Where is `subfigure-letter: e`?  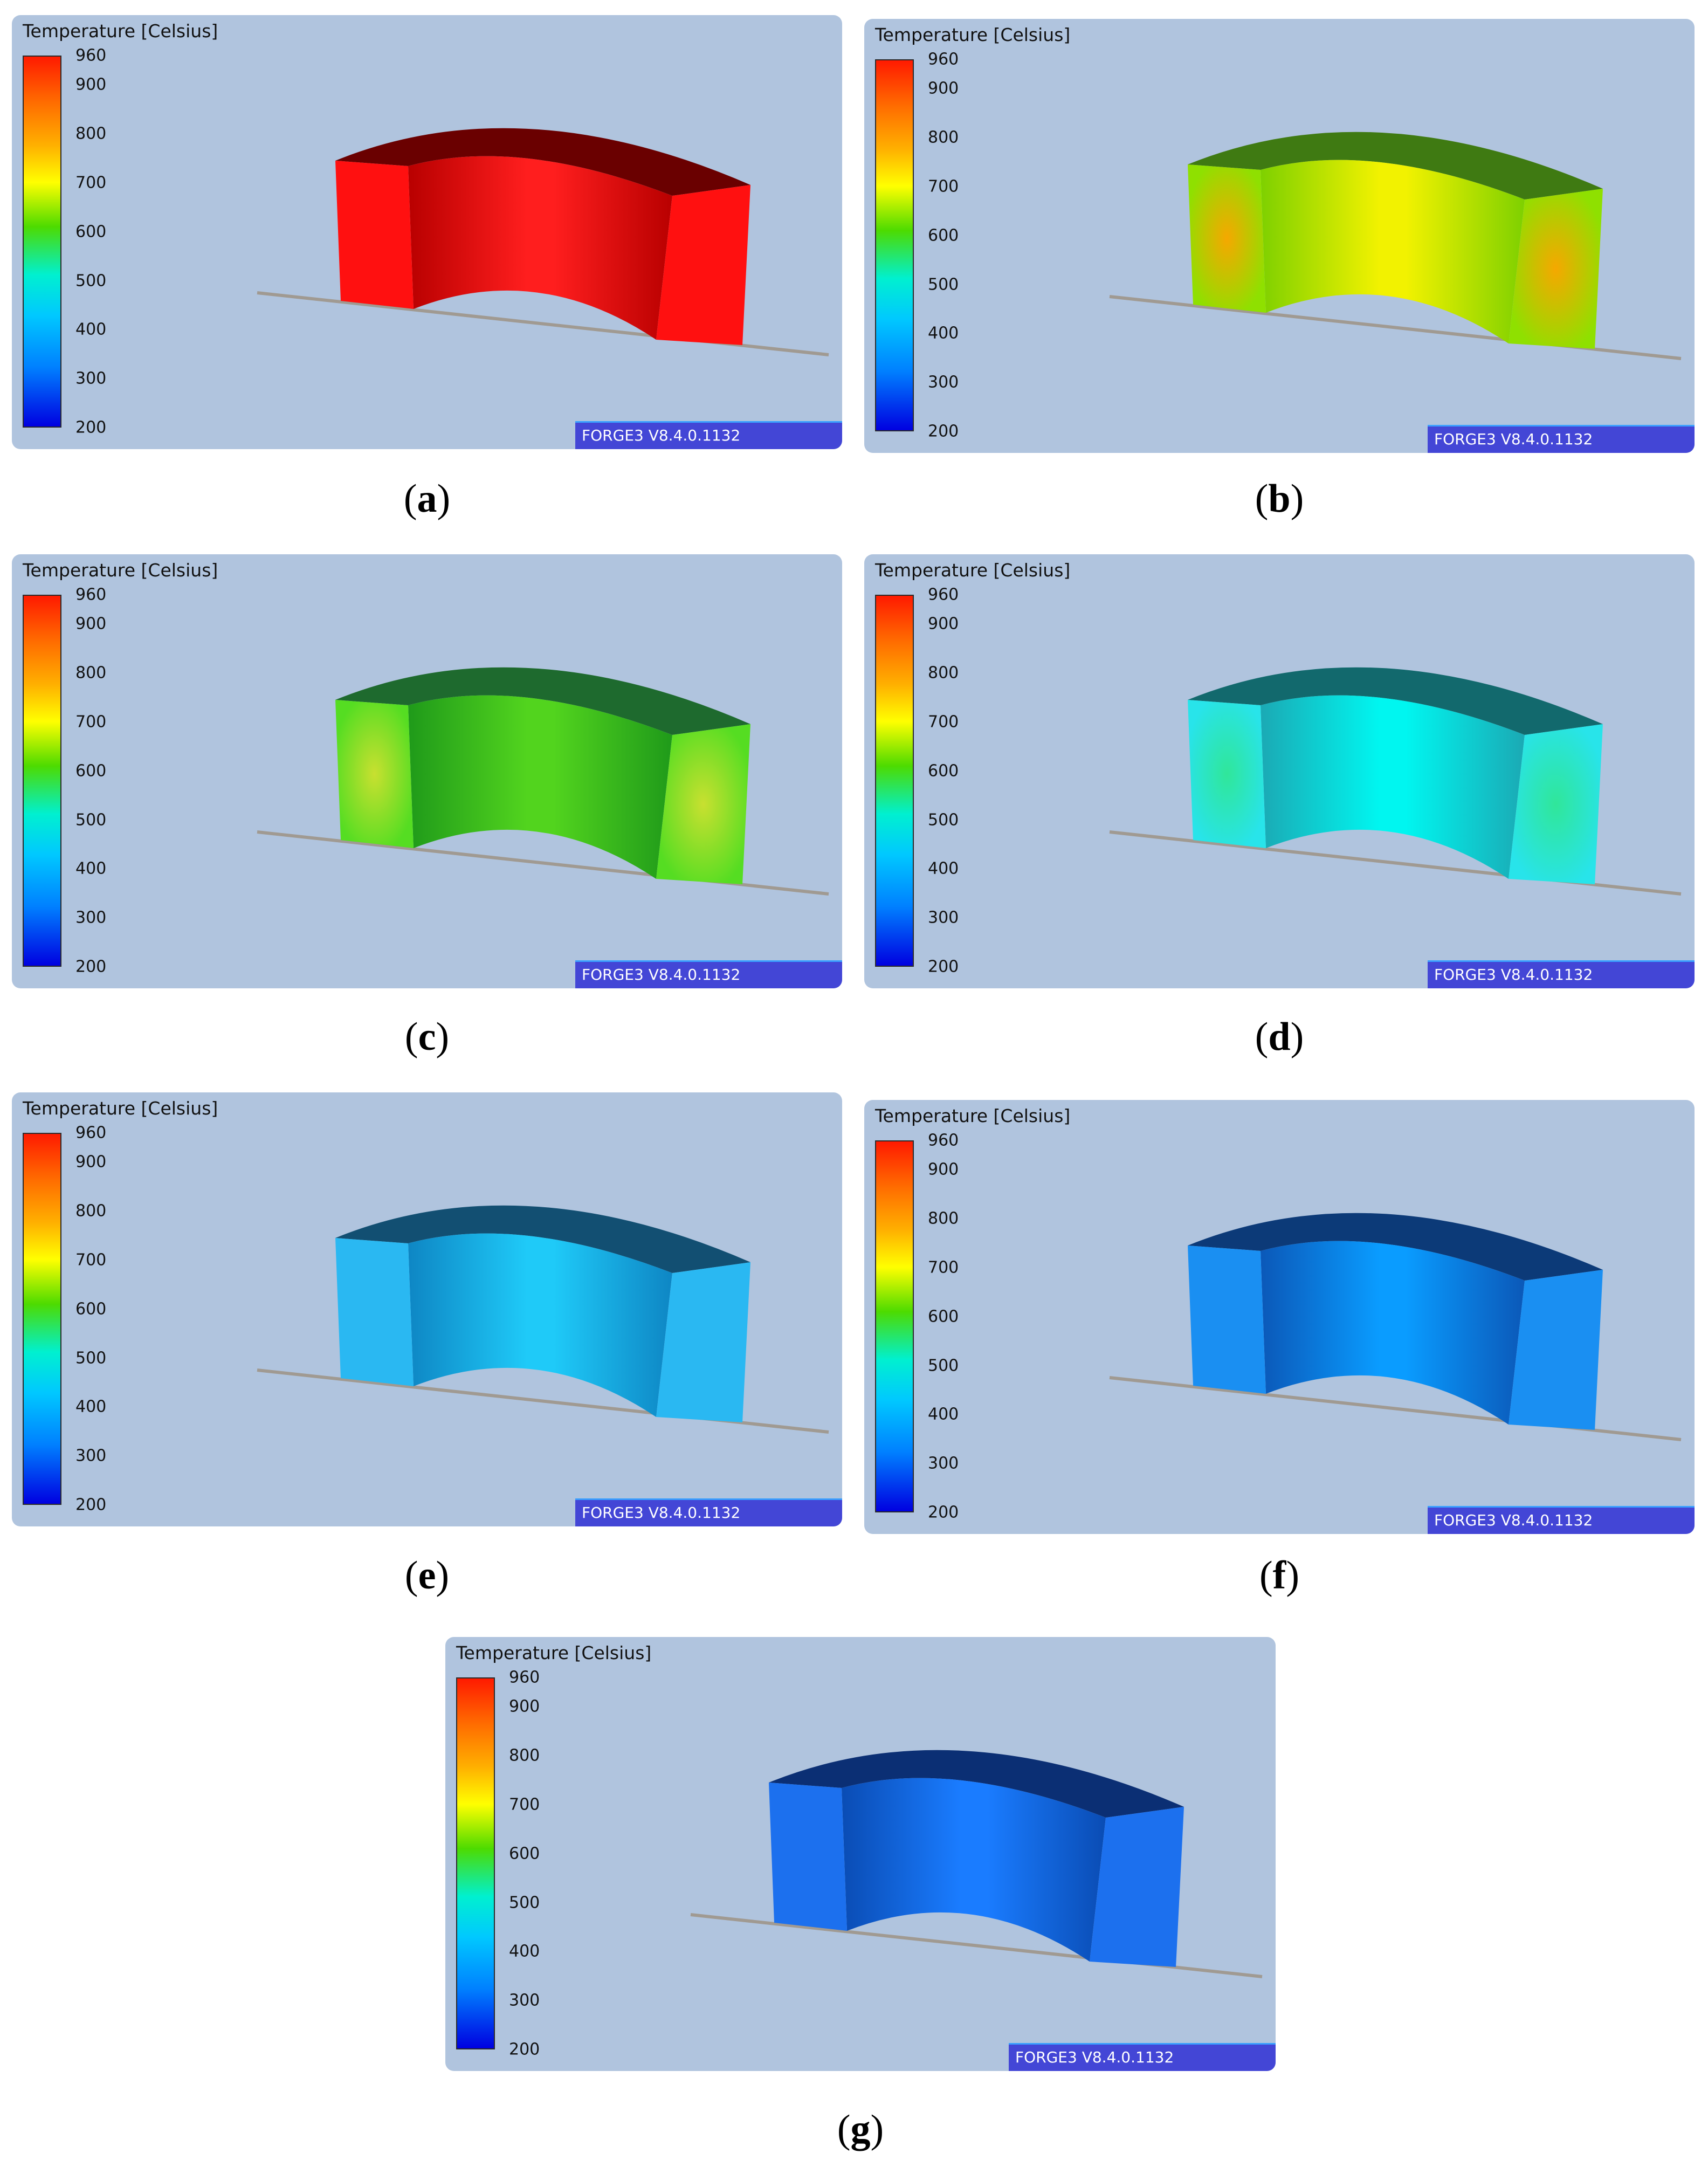 subfigure-letter: e is located at coordinates (427, 1575).